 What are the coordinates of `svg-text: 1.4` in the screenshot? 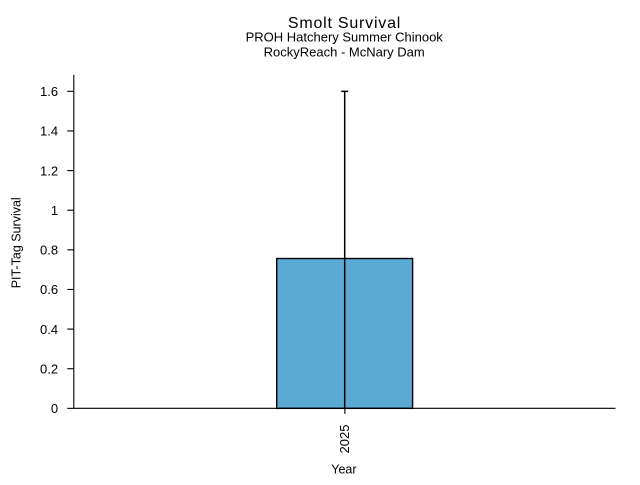 It's located at (49, 131).